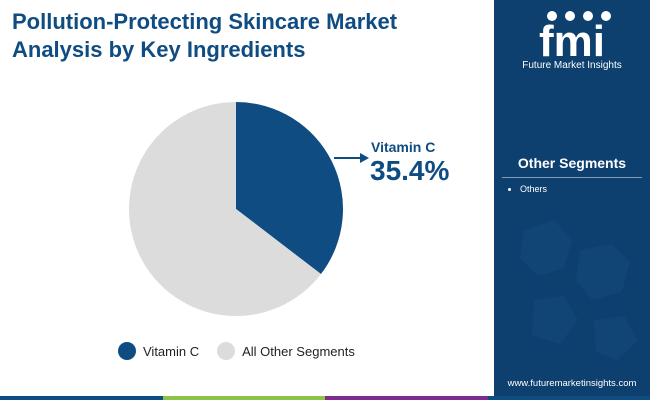 This screenshot has height=400, width=650. I want to click on legend-item-all-other-segments: All Other Segments, so click(286, 351).